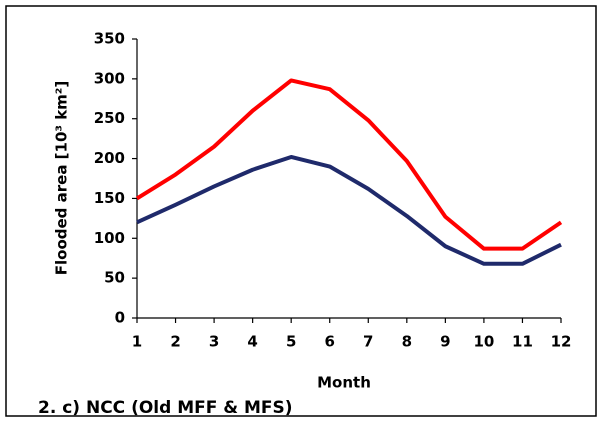 The image size is (602, 422). I want to click on x-tick-label: 11, so click(522, 342).